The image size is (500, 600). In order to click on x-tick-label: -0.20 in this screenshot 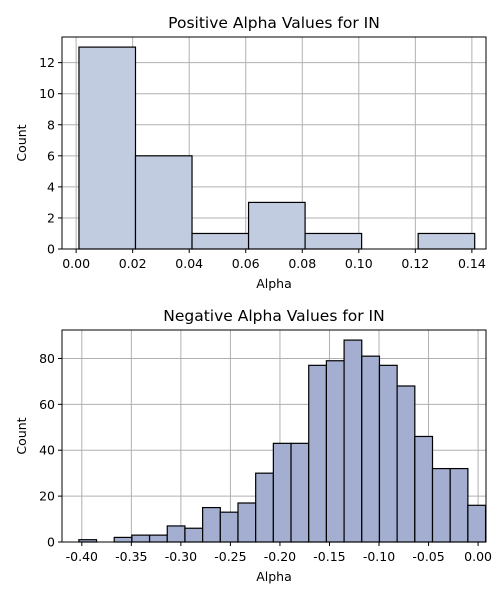, I will do `click(280, 556)`.